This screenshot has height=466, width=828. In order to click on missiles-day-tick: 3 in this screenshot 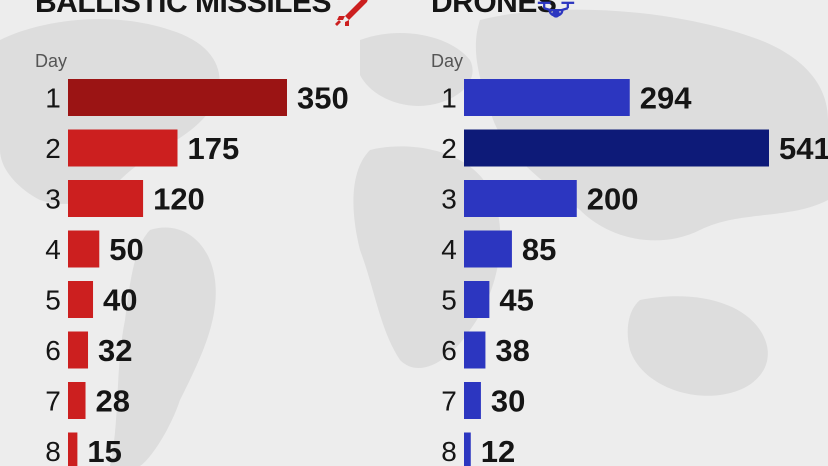, I will do `click(53, 199)`.